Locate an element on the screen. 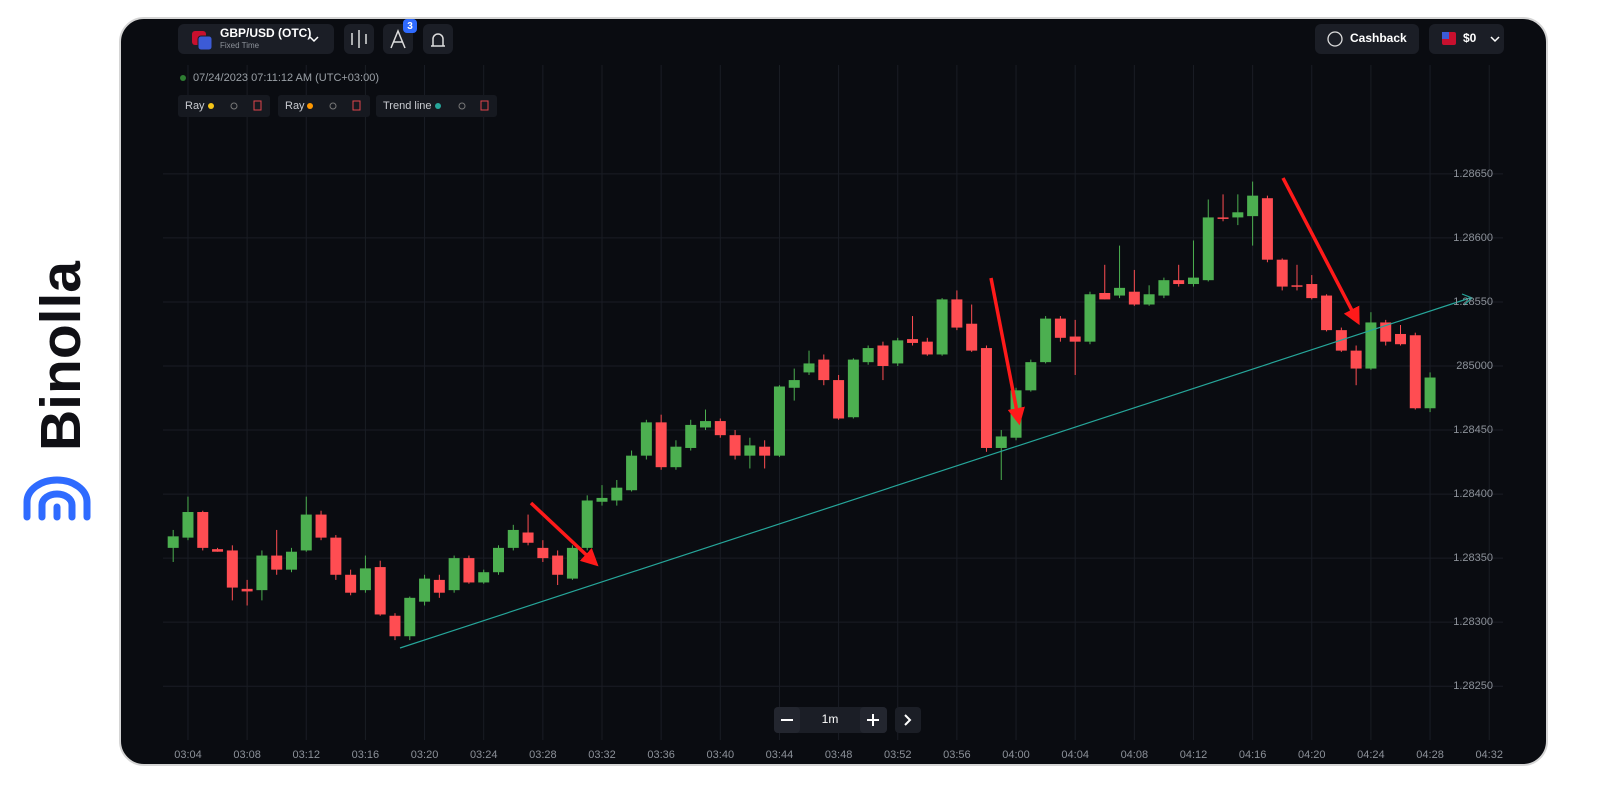 This screenshot has width=1600, height=800. x-tick-label: 03:36 is located at coordinates (661, 755).